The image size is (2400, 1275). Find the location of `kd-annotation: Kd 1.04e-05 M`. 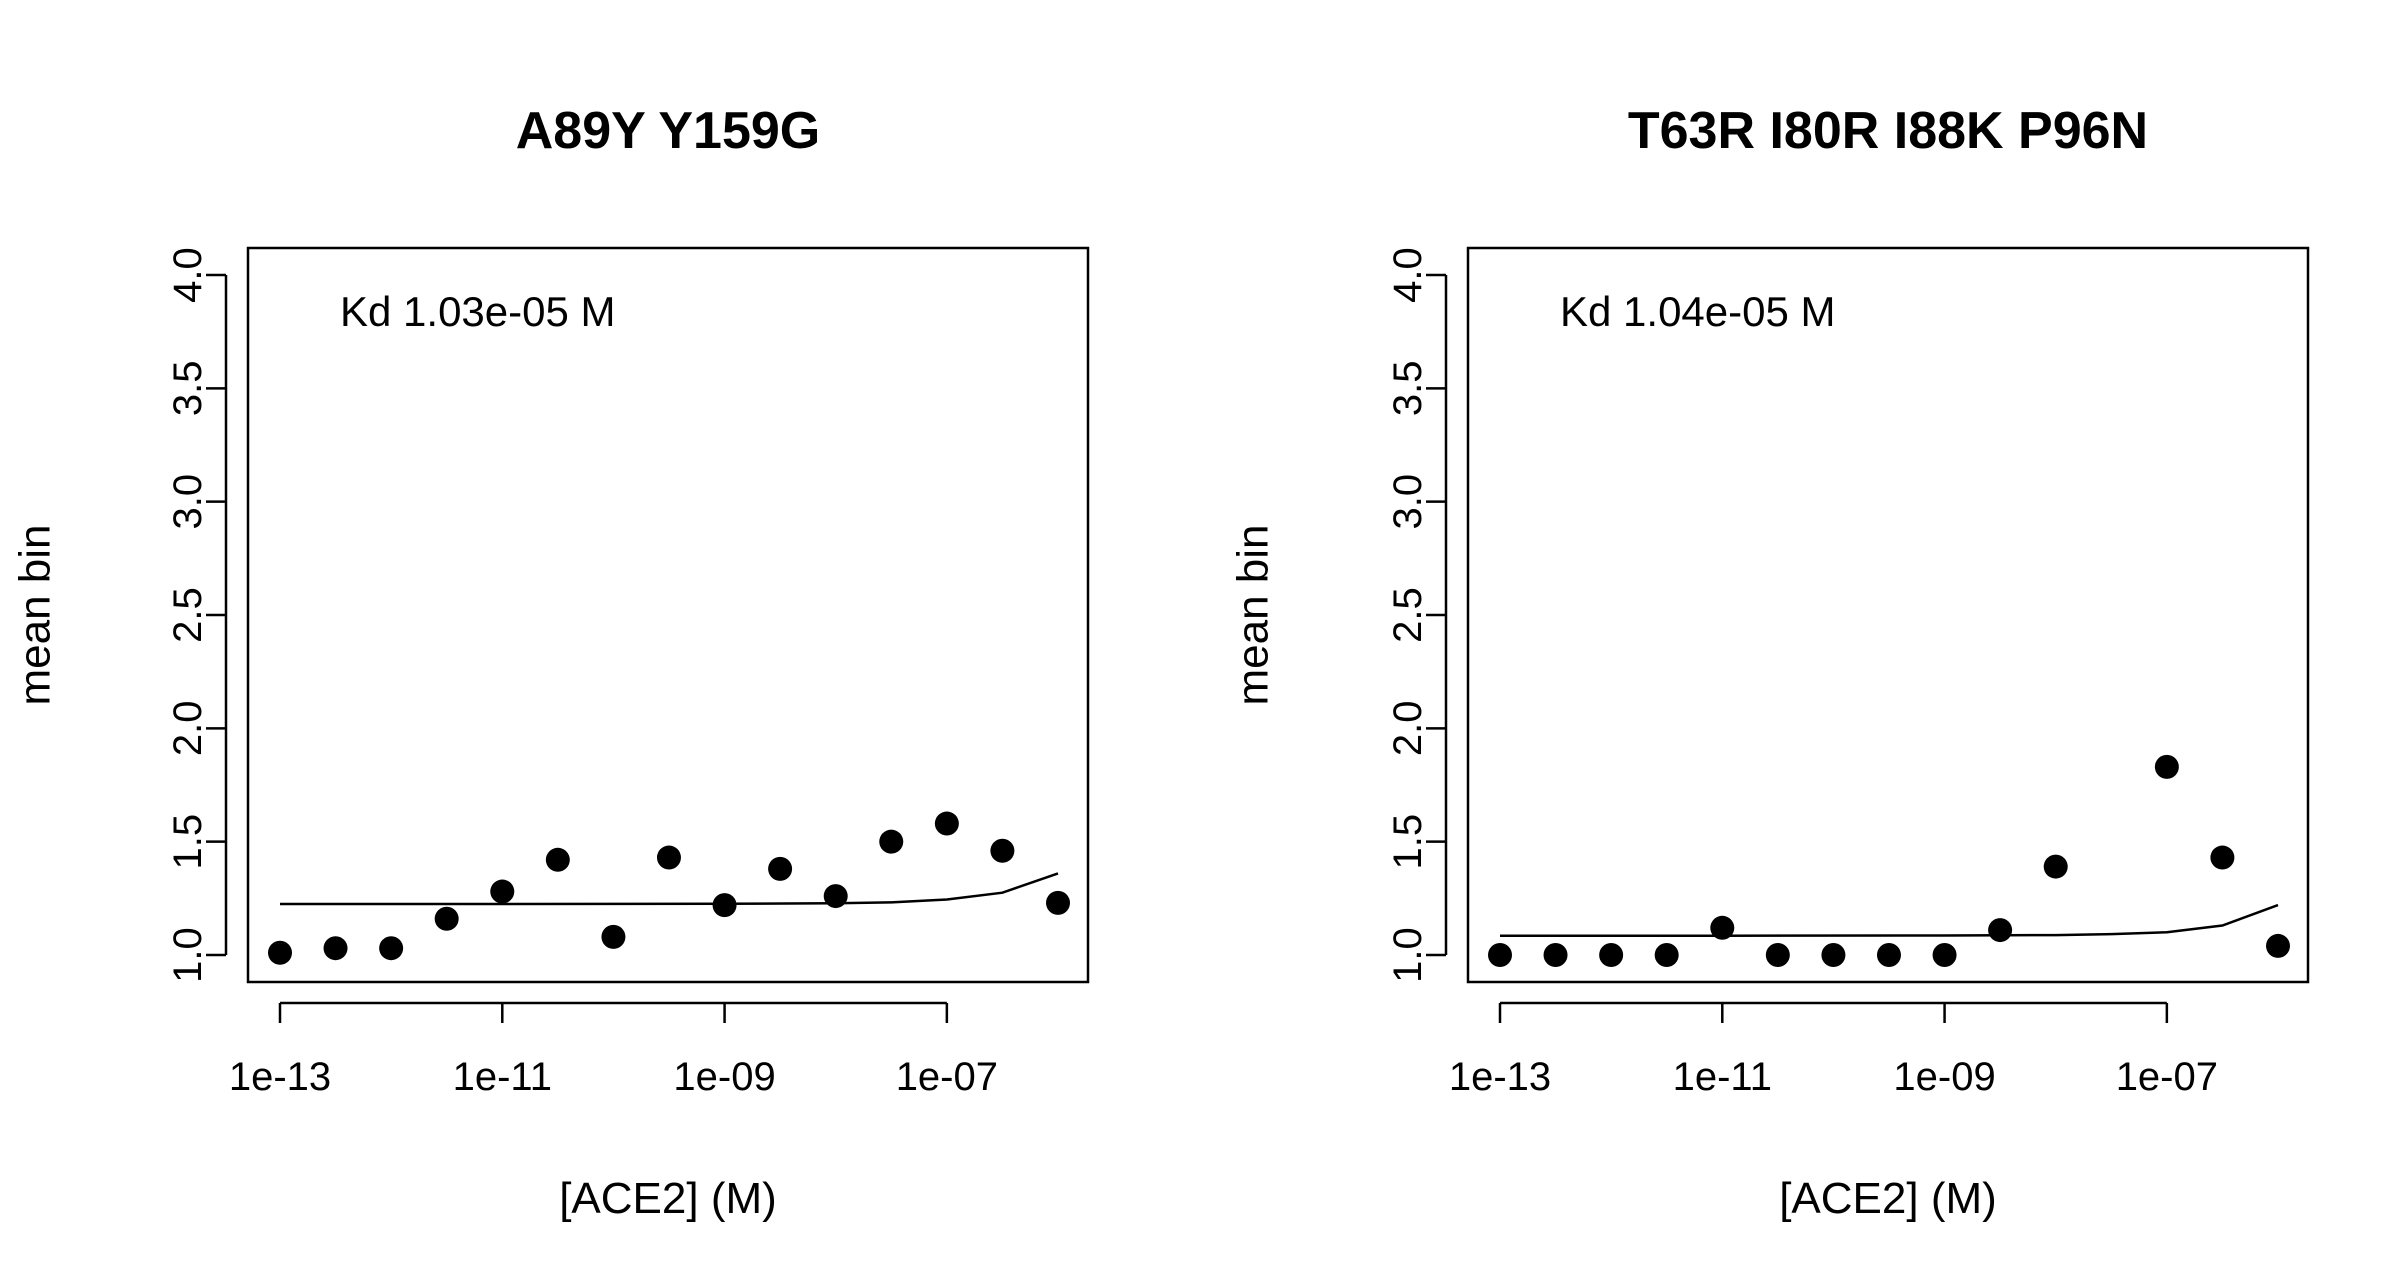

kd-annotation: Kd 1.04e-05 M is located at coordinates (1698, 311).